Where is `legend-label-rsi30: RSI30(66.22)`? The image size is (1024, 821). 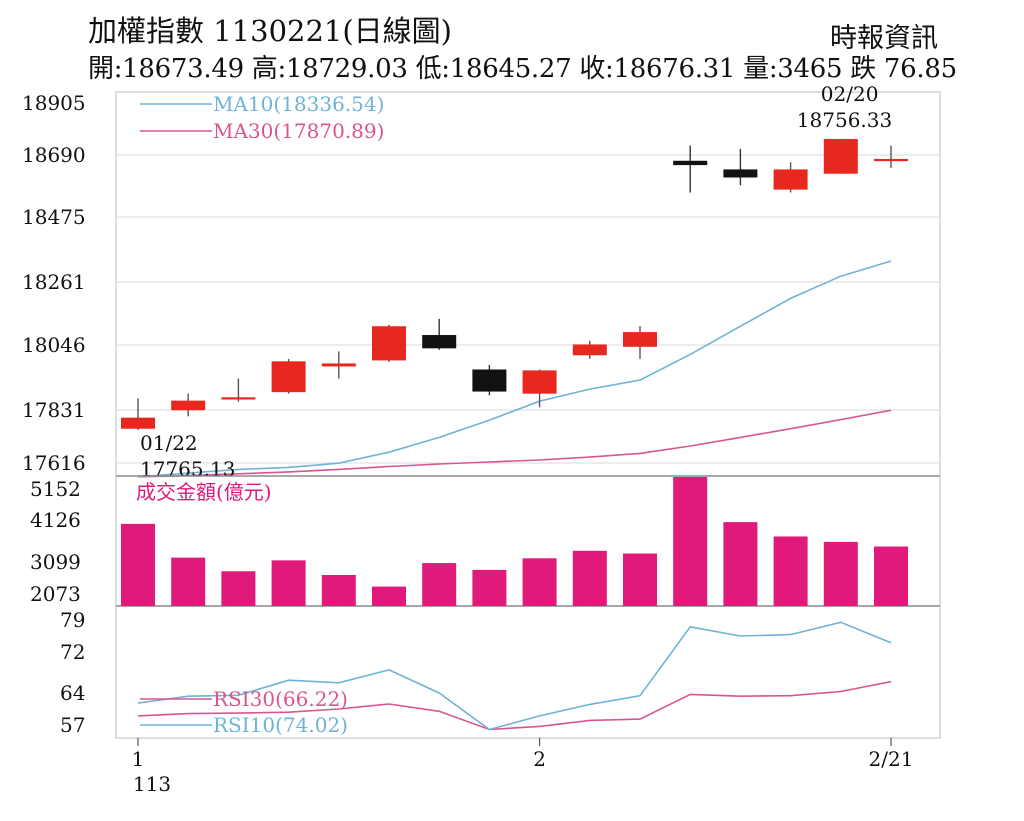 legend-label-rsi30: RSI30(66.22) is located at coordinates (280, 699).